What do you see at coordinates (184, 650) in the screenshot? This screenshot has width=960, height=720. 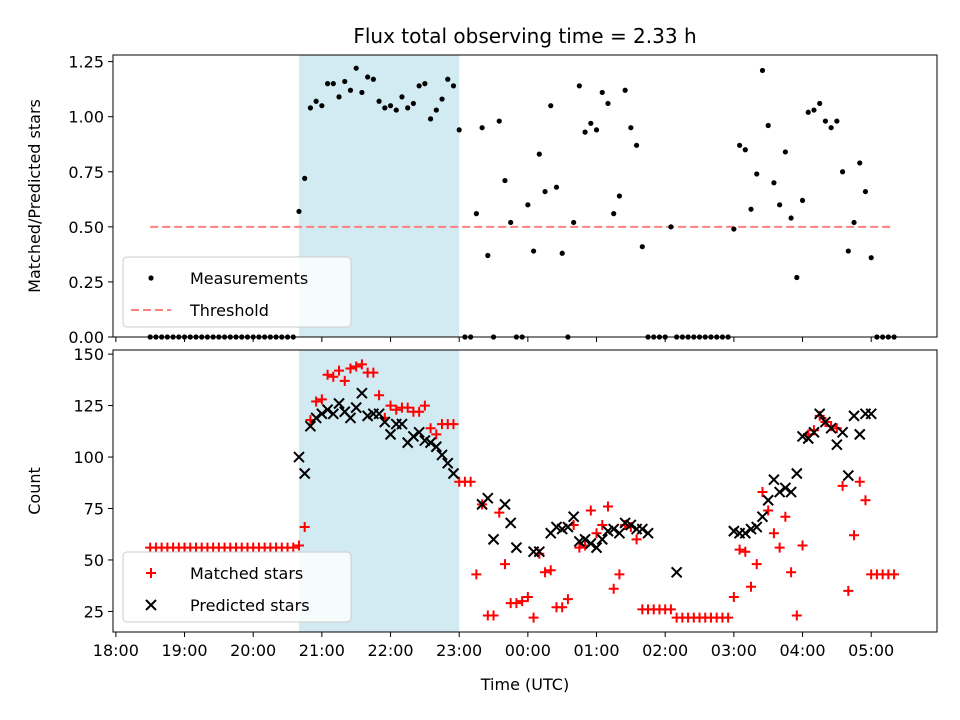 I see `x-tick-label: 19:00` at bounding box center [184, 650].